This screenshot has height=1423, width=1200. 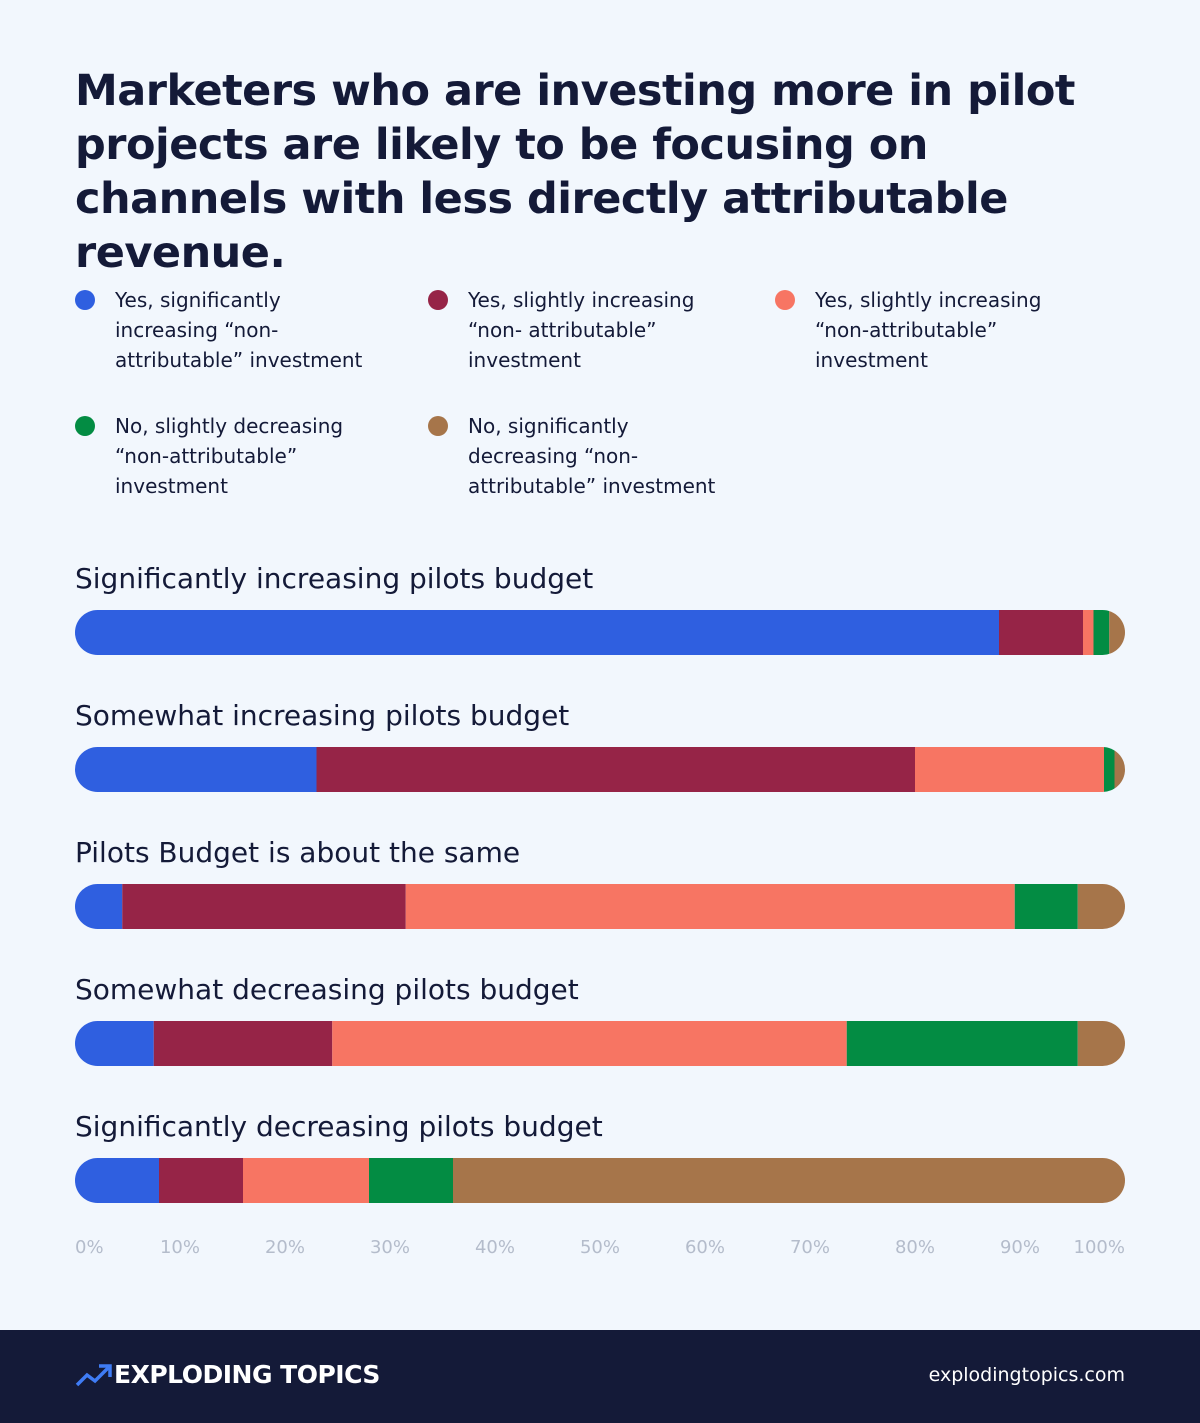 What do you see at coordinates (810, 1247) in the screenshot?
I see `x-tick-label: 70%` at bounding box center [810, 1247].